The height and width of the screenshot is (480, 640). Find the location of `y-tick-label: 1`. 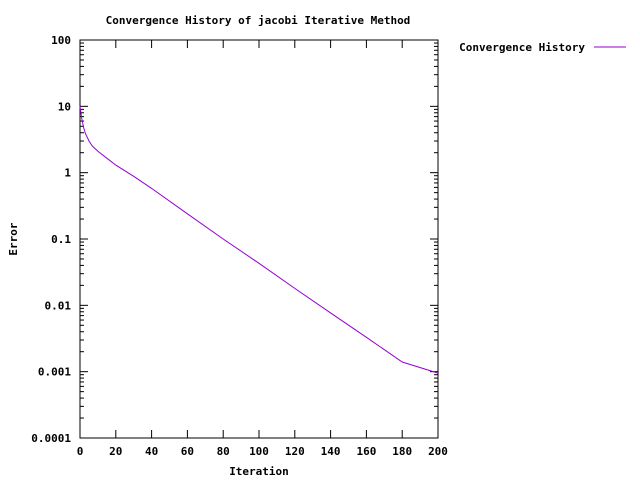

y-tick-label: 1 is located at coordinates (67, 173).